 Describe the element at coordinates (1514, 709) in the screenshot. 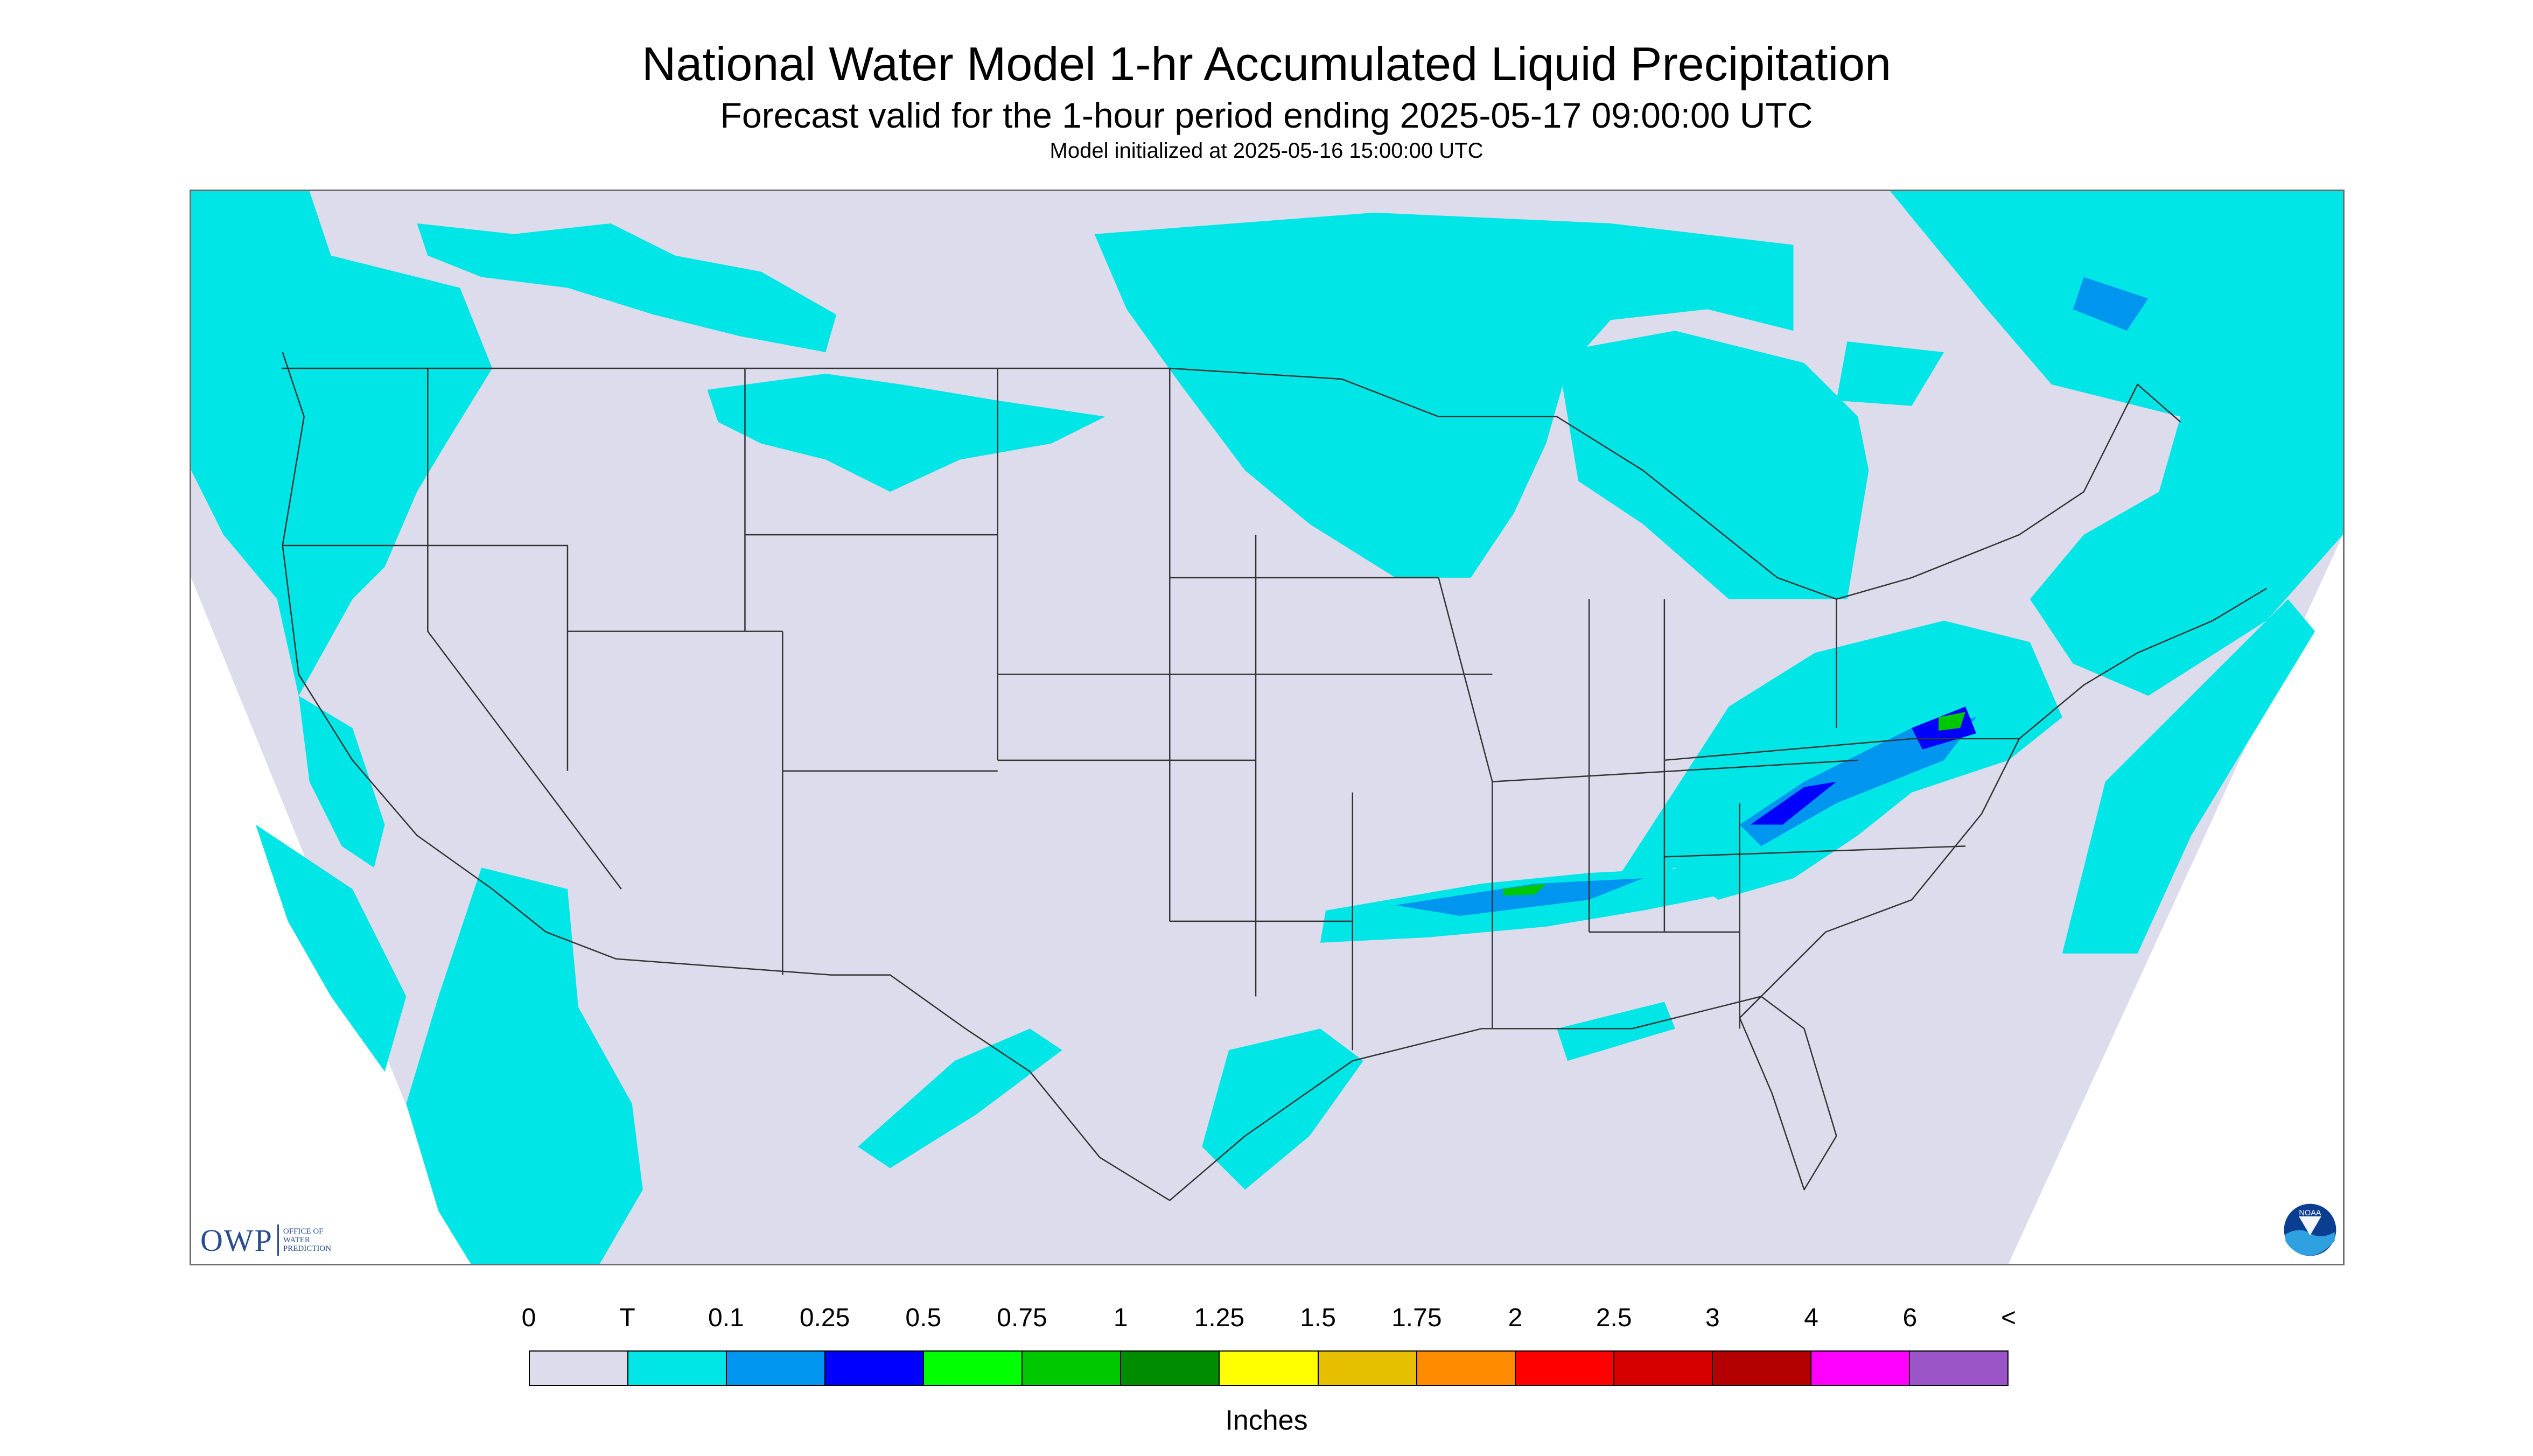

I see `state-lines-central` at that location.